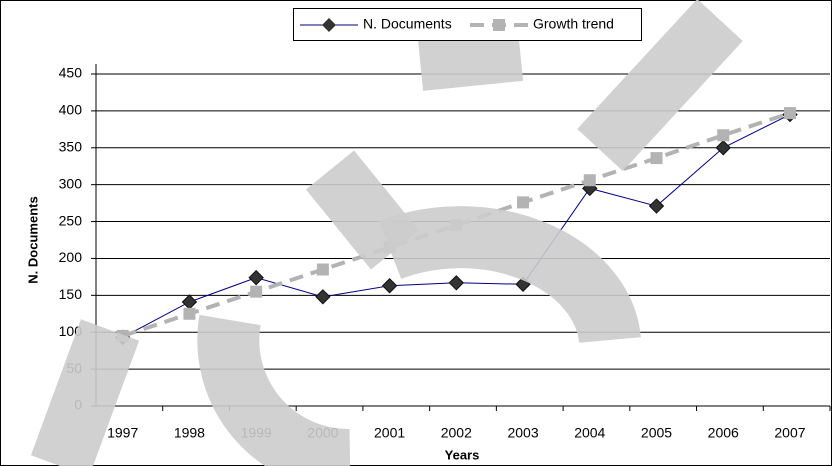 The height and width of the screenshot is (466, 832). Describe the element at coordinates (589, 433) in the screenshot. I see `x-tick-label: 2004` at that location.